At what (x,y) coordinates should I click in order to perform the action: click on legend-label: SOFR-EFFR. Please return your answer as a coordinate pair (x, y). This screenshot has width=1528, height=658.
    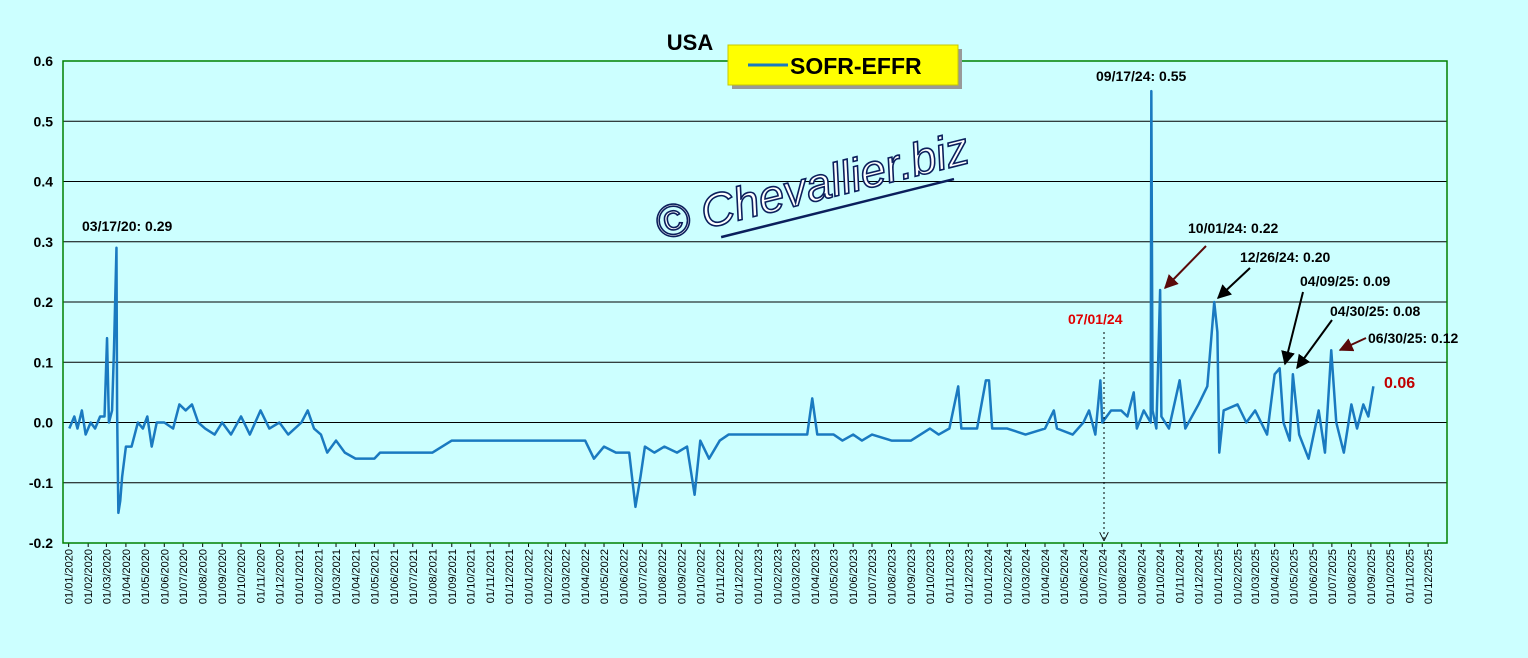
    Looking at the image, I should click on (856, 66).